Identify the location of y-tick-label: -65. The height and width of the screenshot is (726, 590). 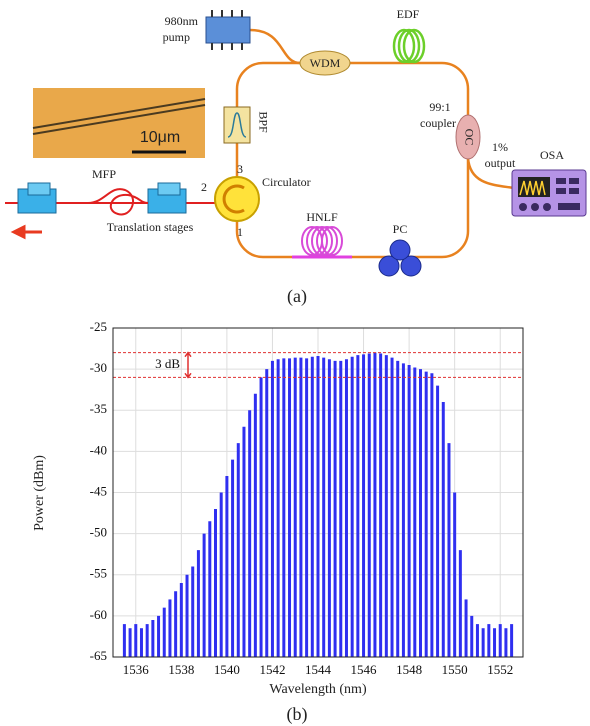
(98, 655).